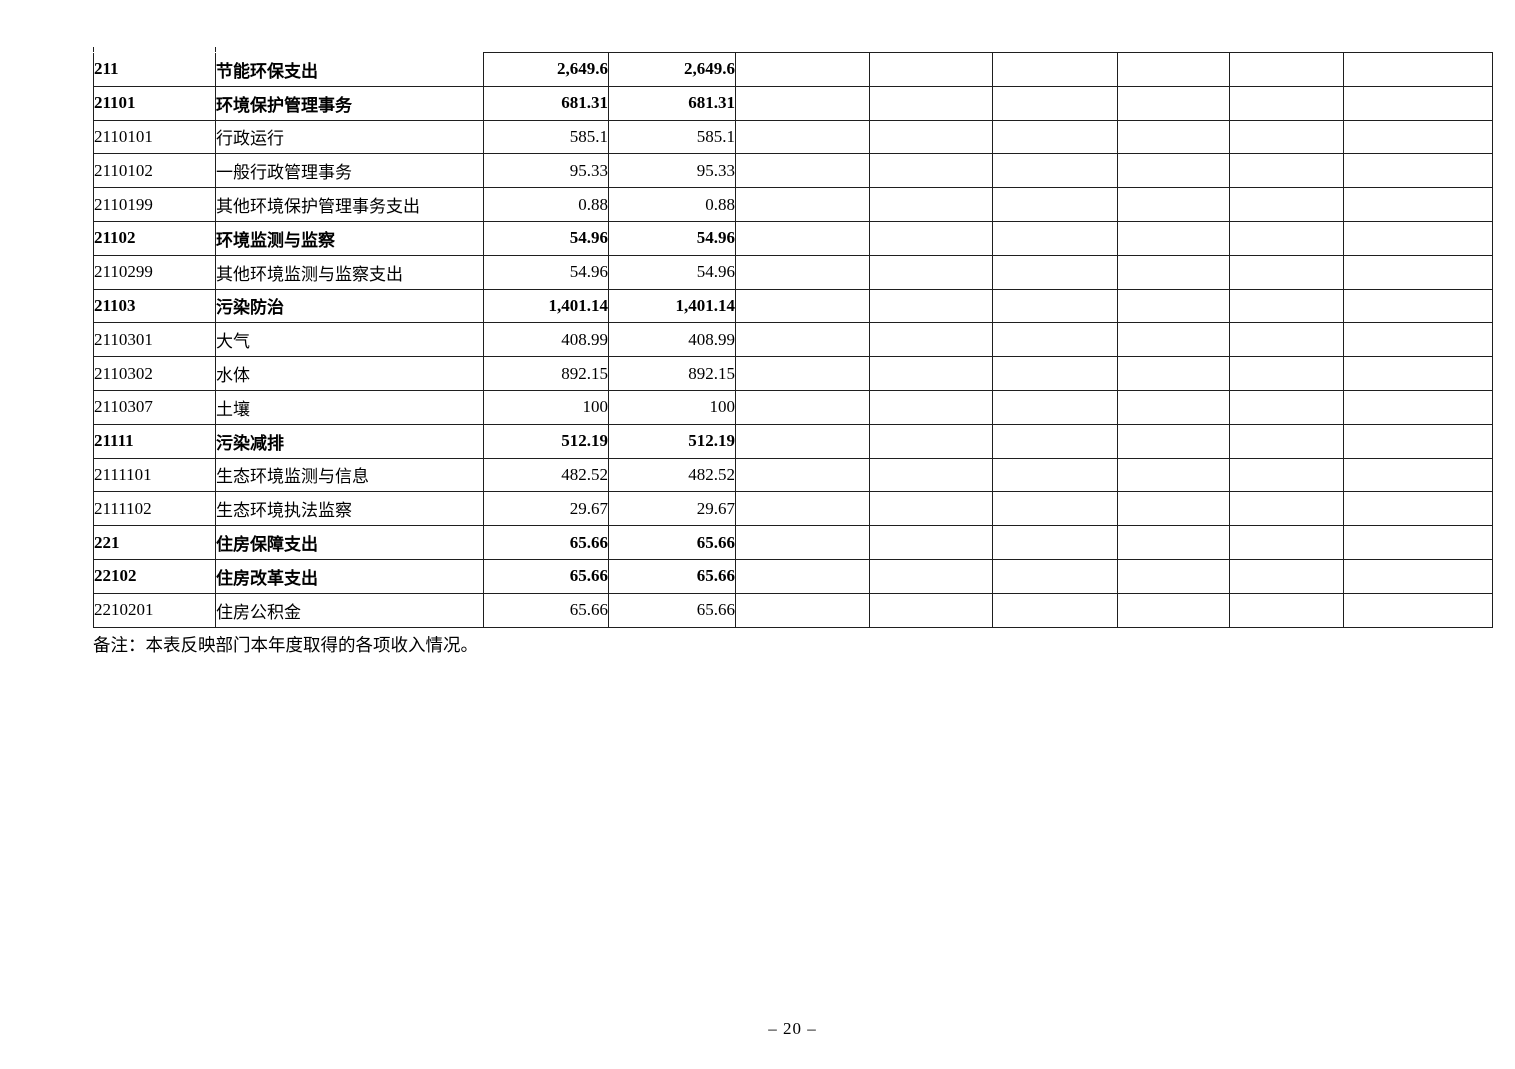 Image resolution: width=1515 pixels, height=1069 pixels. What do you see at coordinates (793, 610) in the screenshot?
I see `table-row: 2210201 住房公积金 65.66 65.66` at bounding box center [793, 610].